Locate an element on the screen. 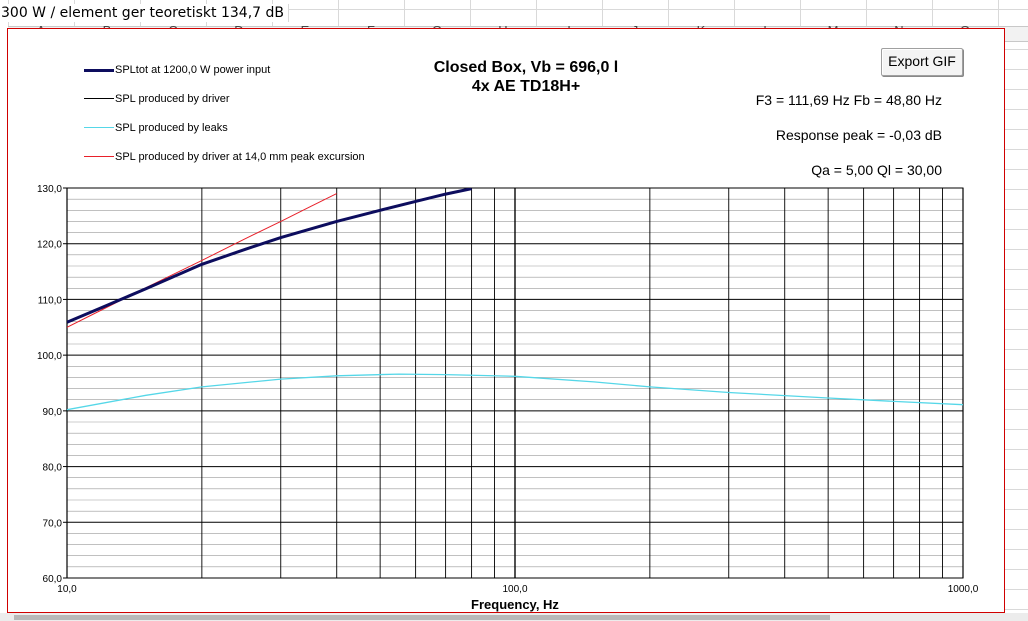  series-driver-line is located at coordinates (269, 256).